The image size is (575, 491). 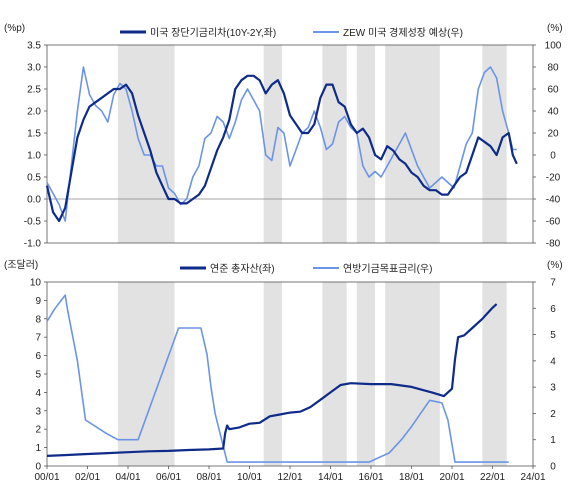 What do you see at coordinates (34, 112) in the screenshot?
I see `left-tick-label: 2.0` at bounding box center [34, 112].